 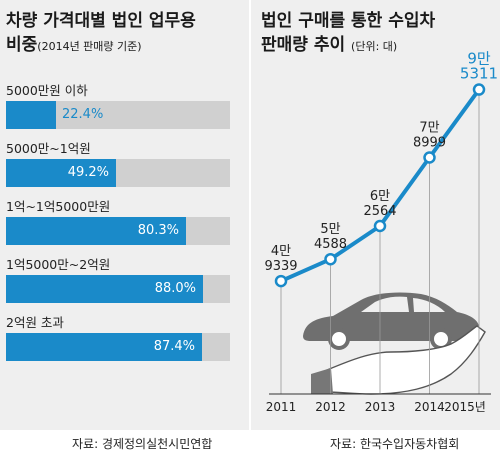 I want to click on right-title-line2: 판매량 추이 (단위: 대), so click(x=329, y=42).